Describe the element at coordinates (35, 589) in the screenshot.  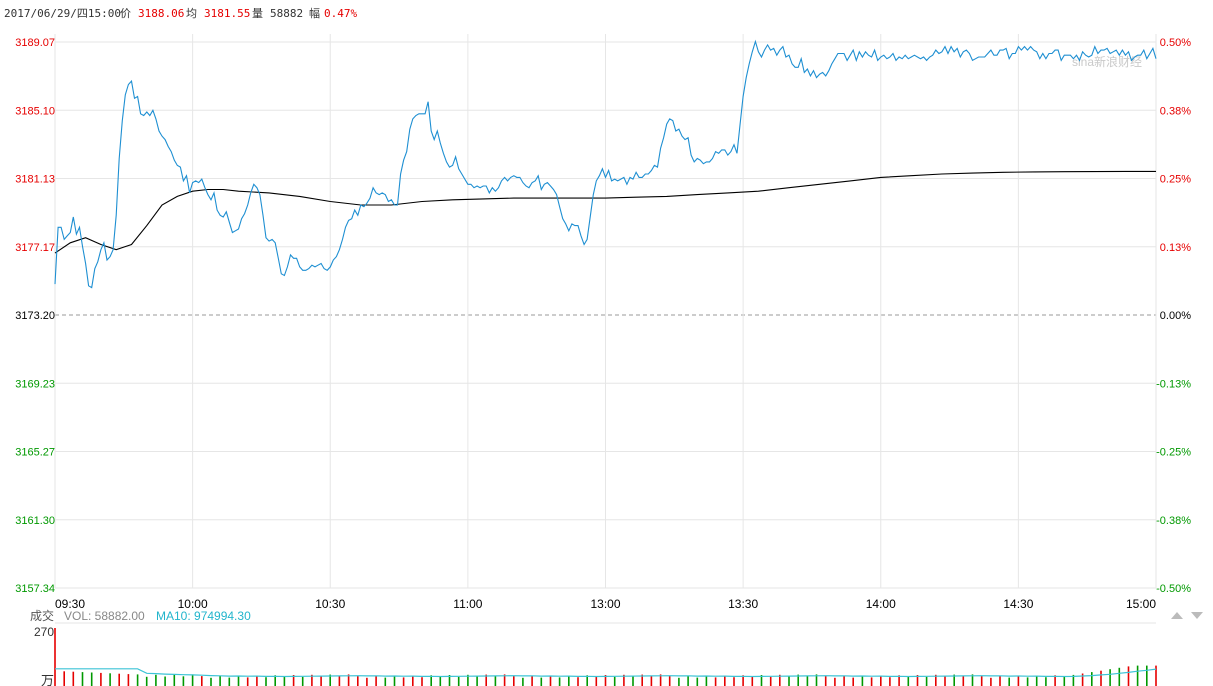
I see `y-tick-label: 3157.34` at that location.